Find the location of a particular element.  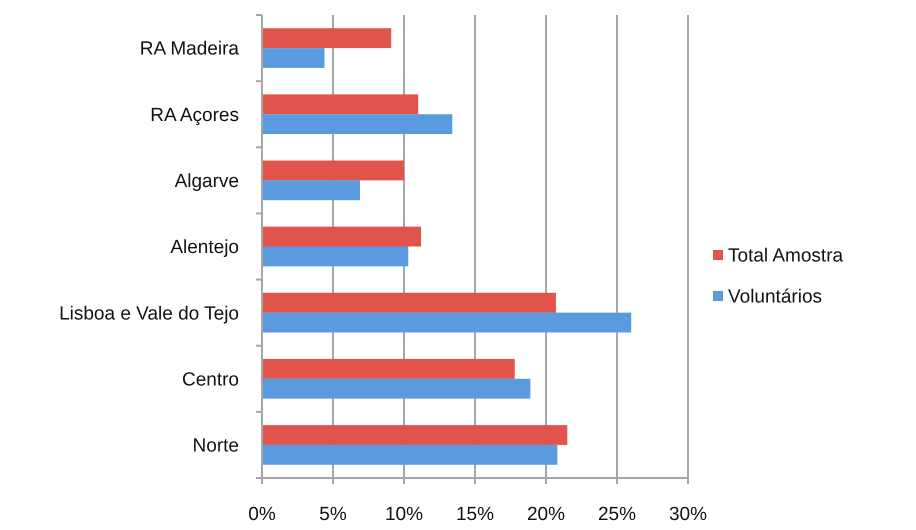

legend-label: Voluntários is located at coordinates (775, 297).